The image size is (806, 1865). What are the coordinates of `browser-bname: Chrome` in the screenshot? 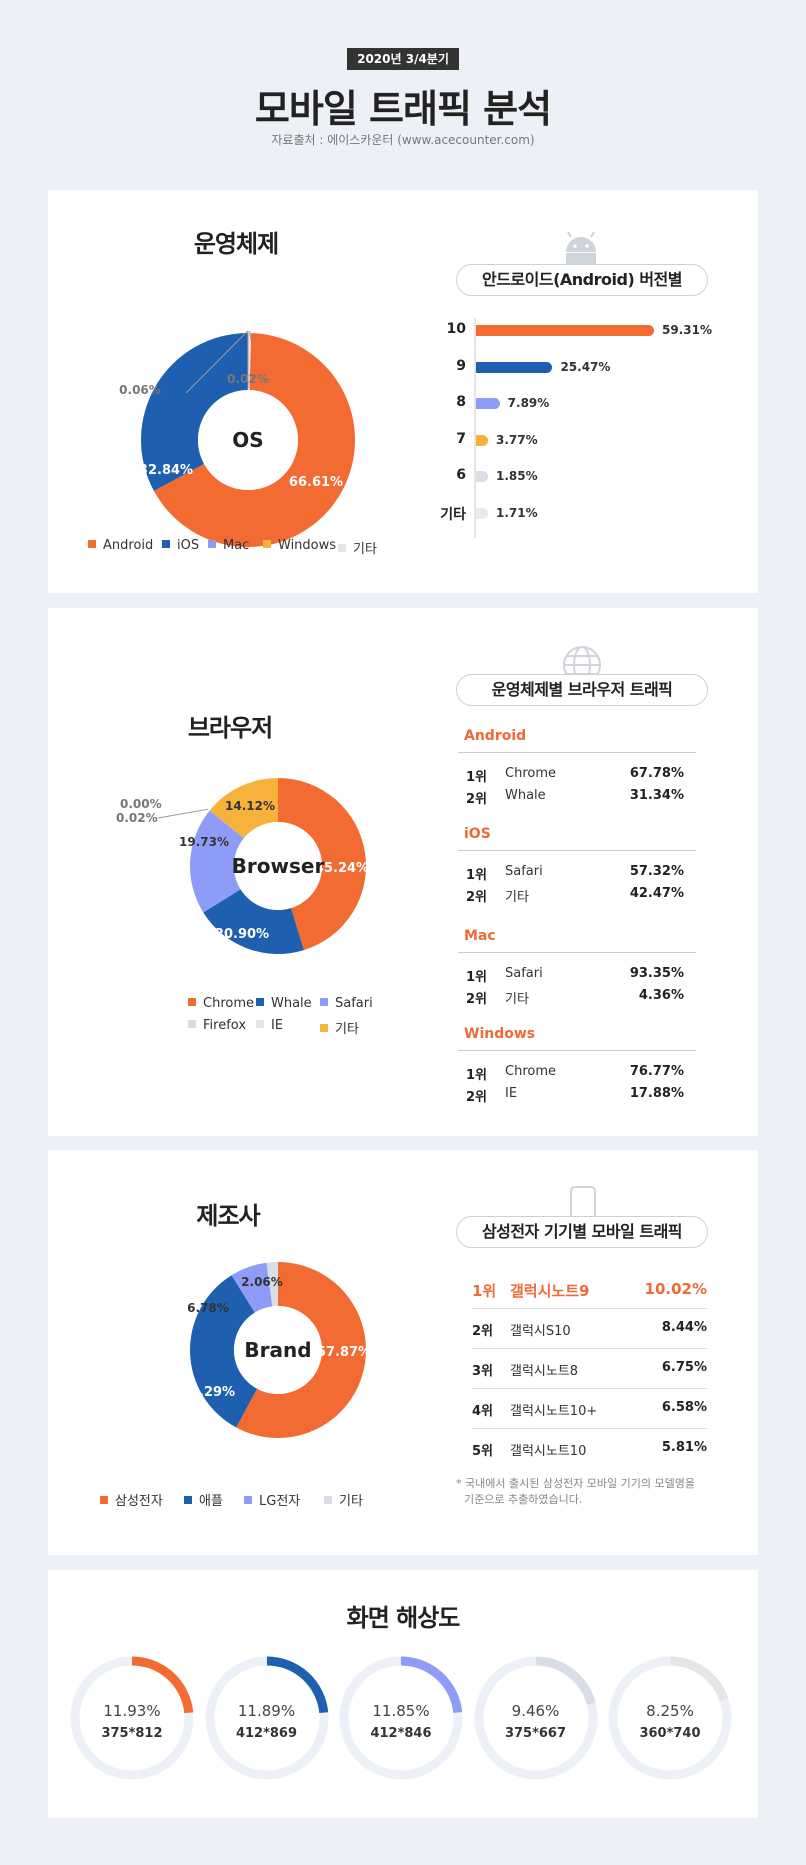 It's located at (530, 1071).